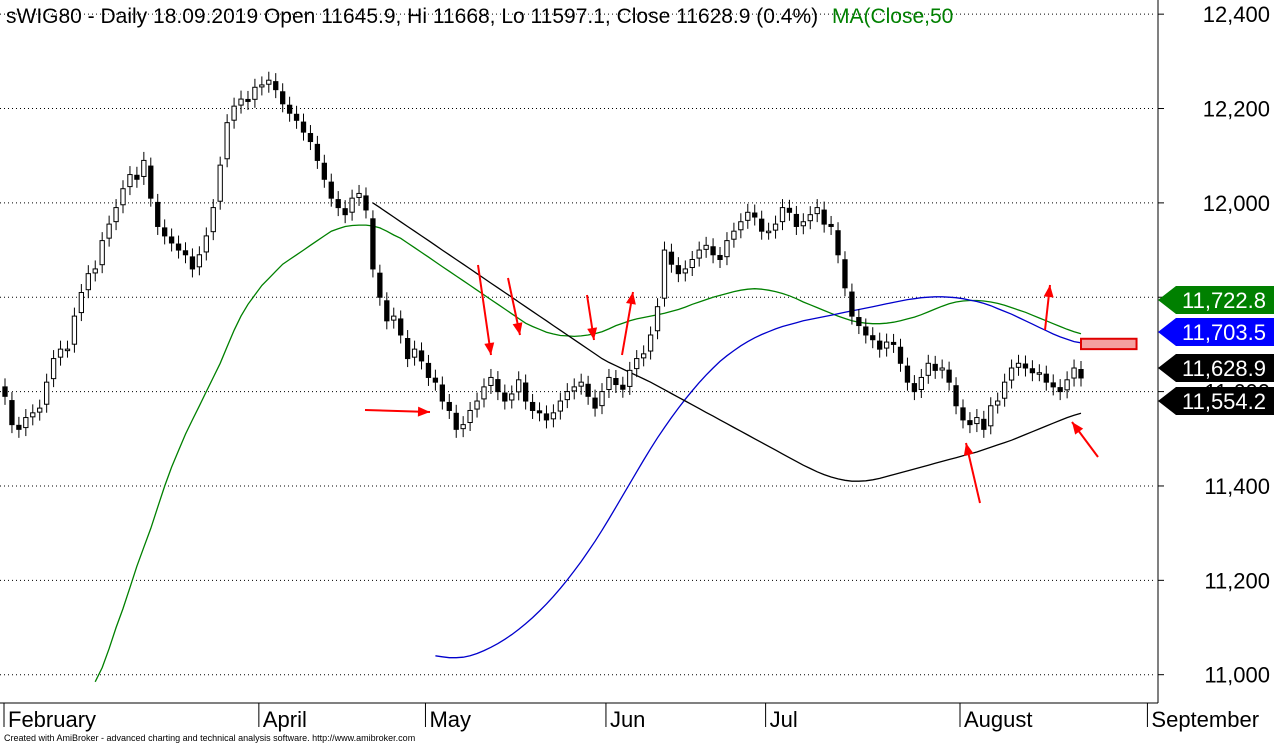 Image resolution: width=1274 pixels, height=745 pixels. I want to click on x-tick-label: Jun, so click(627, 719).